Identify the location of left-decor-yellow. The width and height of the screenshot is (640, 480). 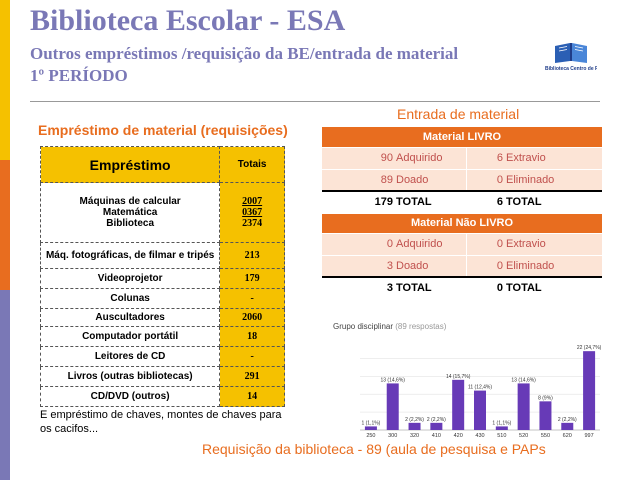
(5, 80).